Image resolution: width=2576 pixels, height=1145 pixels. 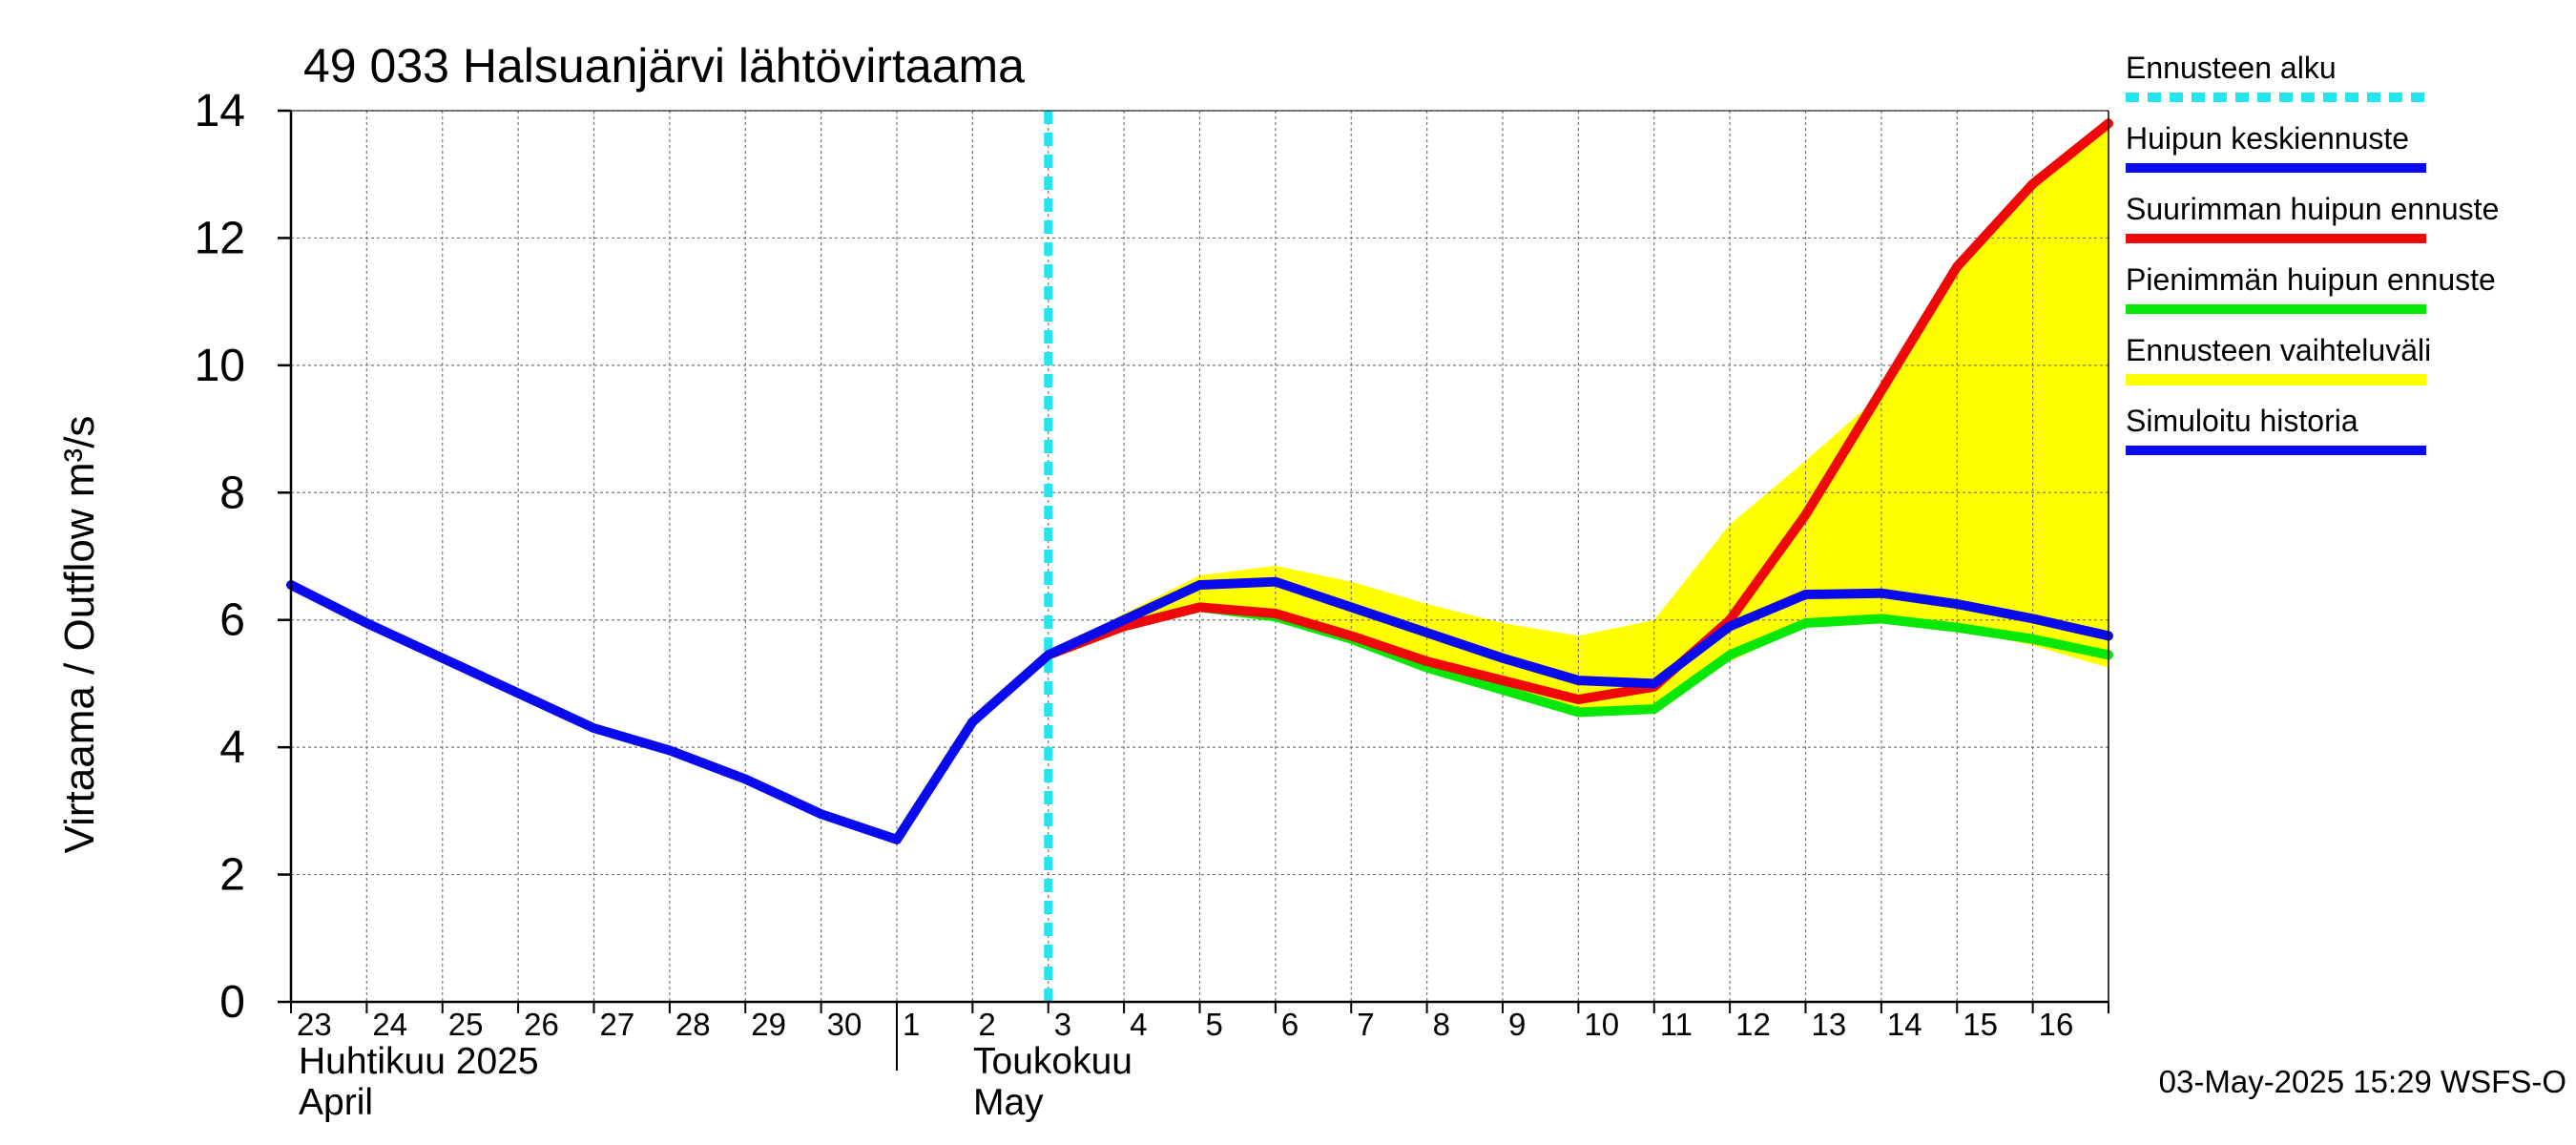 What do you see at coordinates (669, 712) in the screenshot?
I see `series-line-simuloitu-historia` at bounding box center [669, 712].